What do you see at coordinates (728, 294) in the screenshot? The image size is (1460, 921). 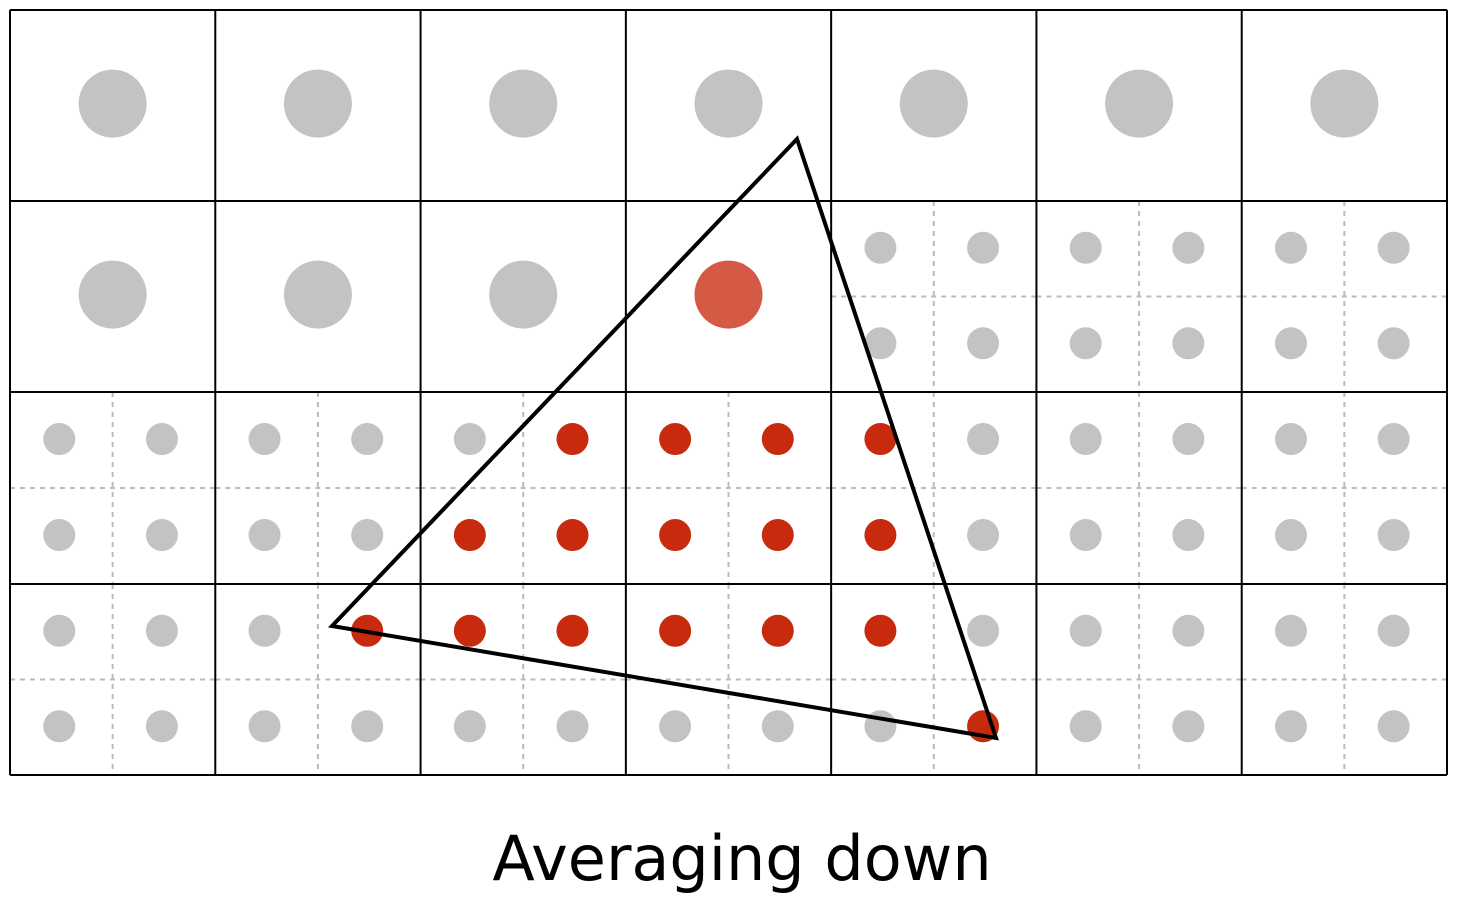 I see `averaged-pixel` at bounding box center [728, 294].